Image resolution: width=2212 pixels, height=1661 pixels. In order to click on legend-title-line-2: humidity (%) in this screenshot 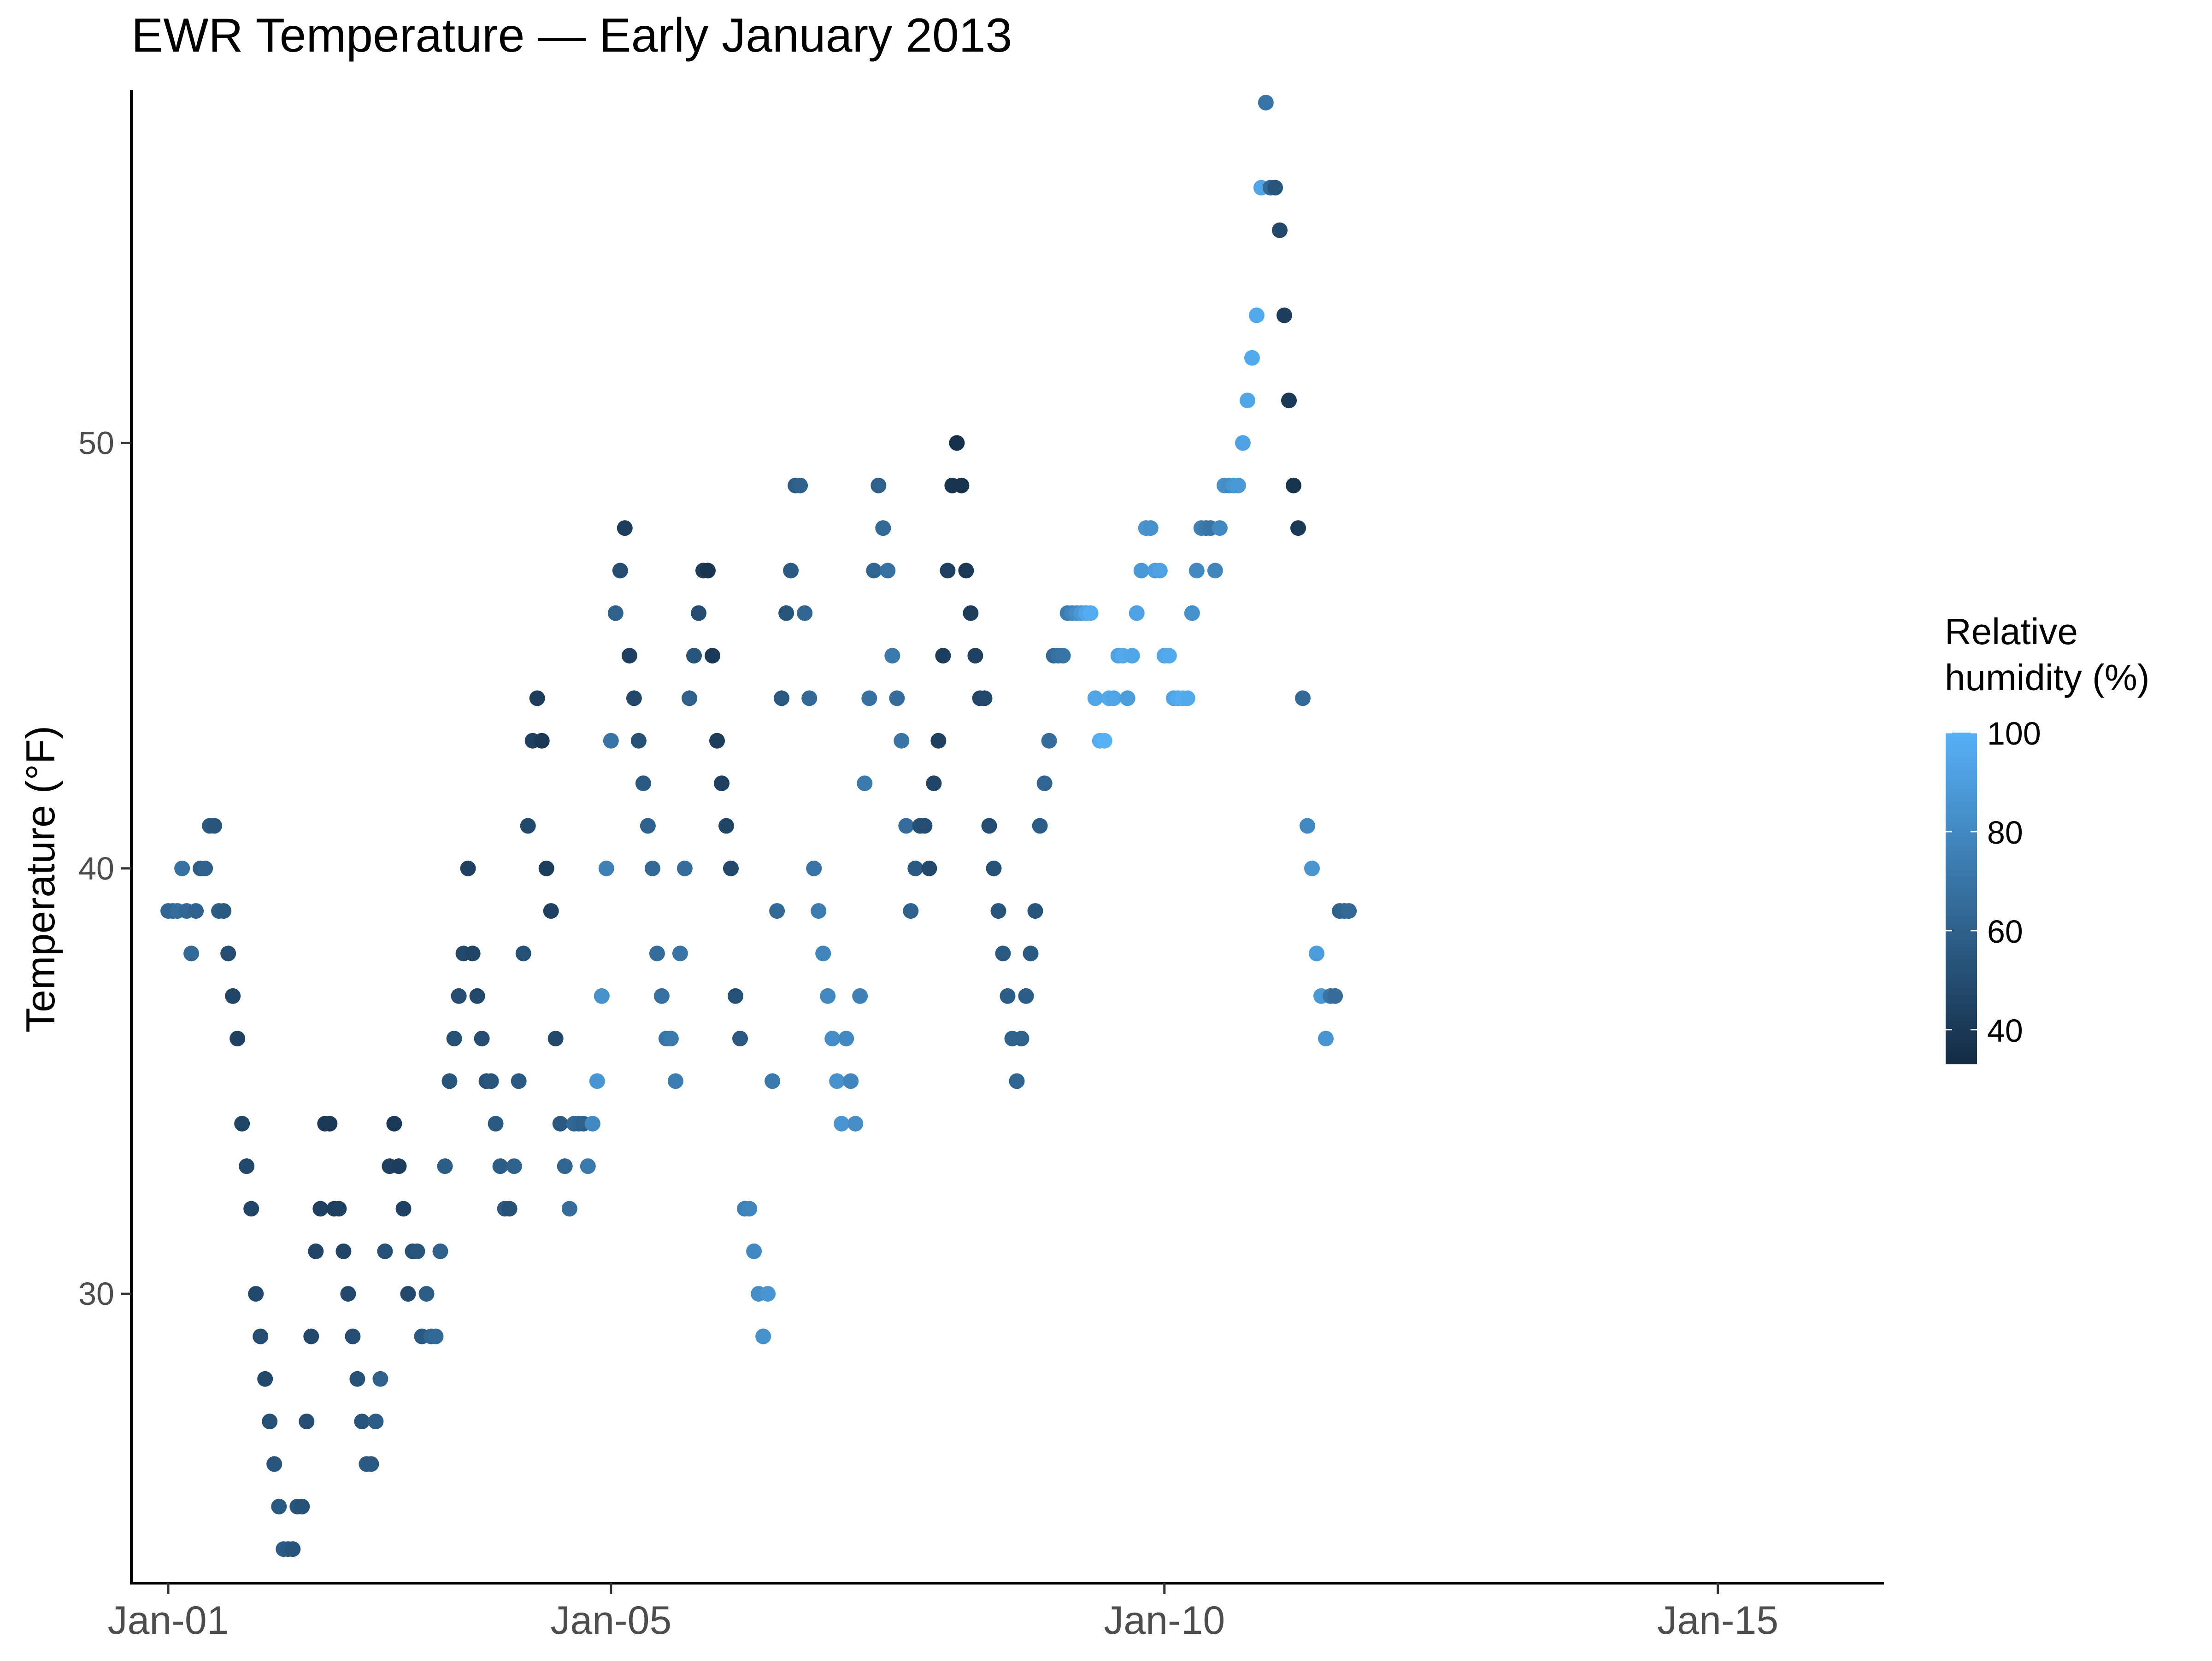, I will do `click(2047, 677)`.